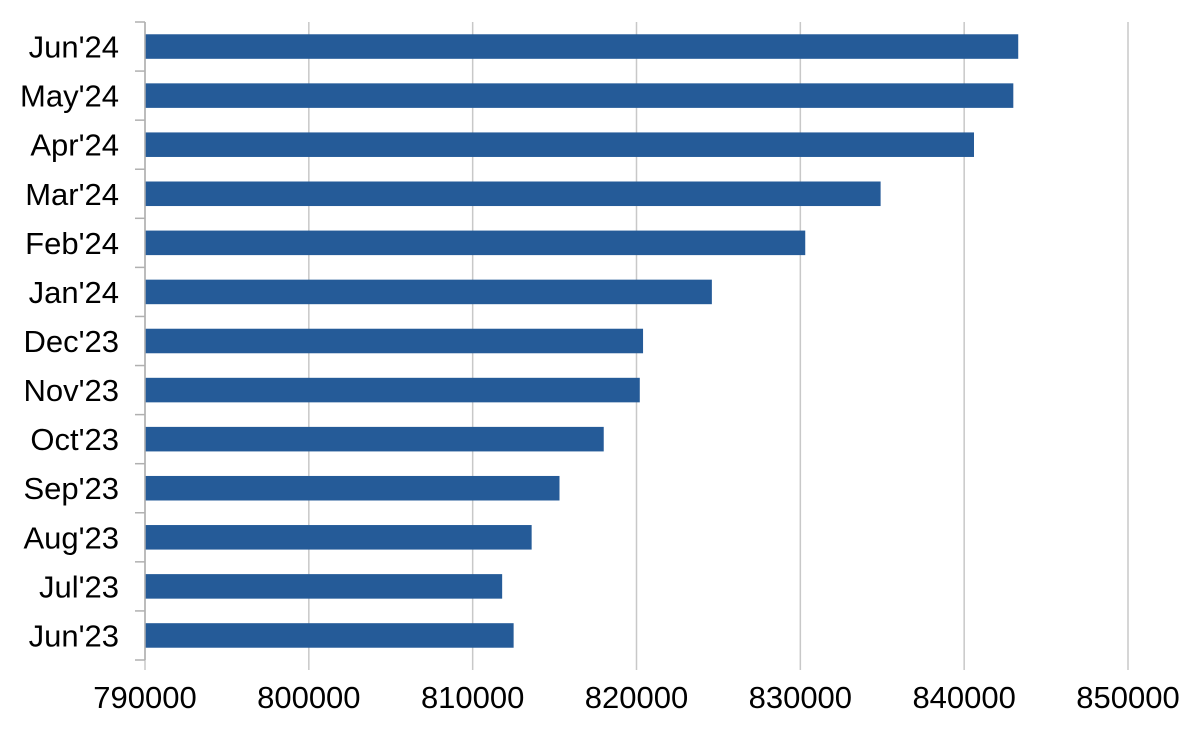 The height and width of the screenshot is (747, 1200). Describe the element at coordinates (71, 390) in the screenshot. I see `y-category-label: Nov'23` at that location.